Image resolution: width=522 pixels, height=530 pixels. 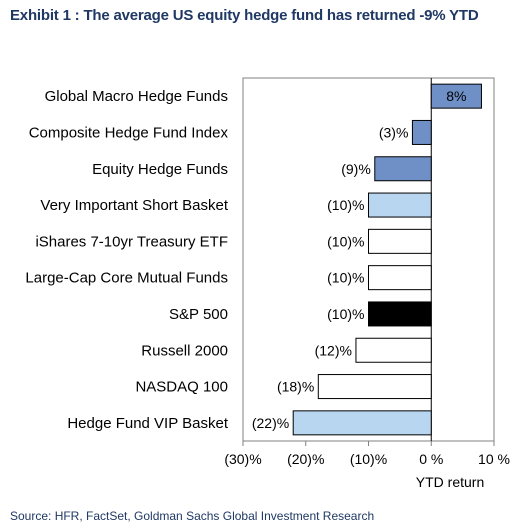 What do you see at coordinates (494, 459) in the screenshot?
I see `x-tick-label: 10 %` at bounding box center [494, 459].